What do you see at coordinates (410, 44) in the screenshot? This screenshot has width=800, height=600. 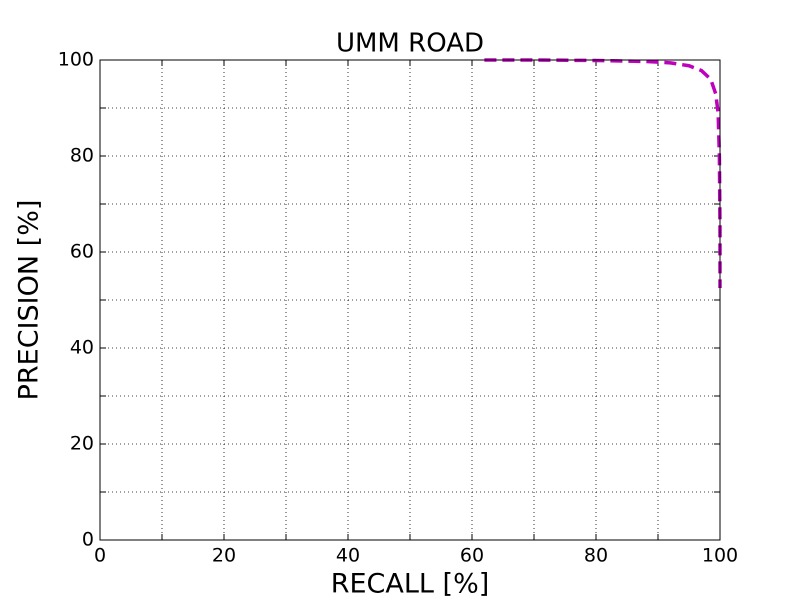 I see `chart-title: UMM ROAD` at bounding box center [410, 44].